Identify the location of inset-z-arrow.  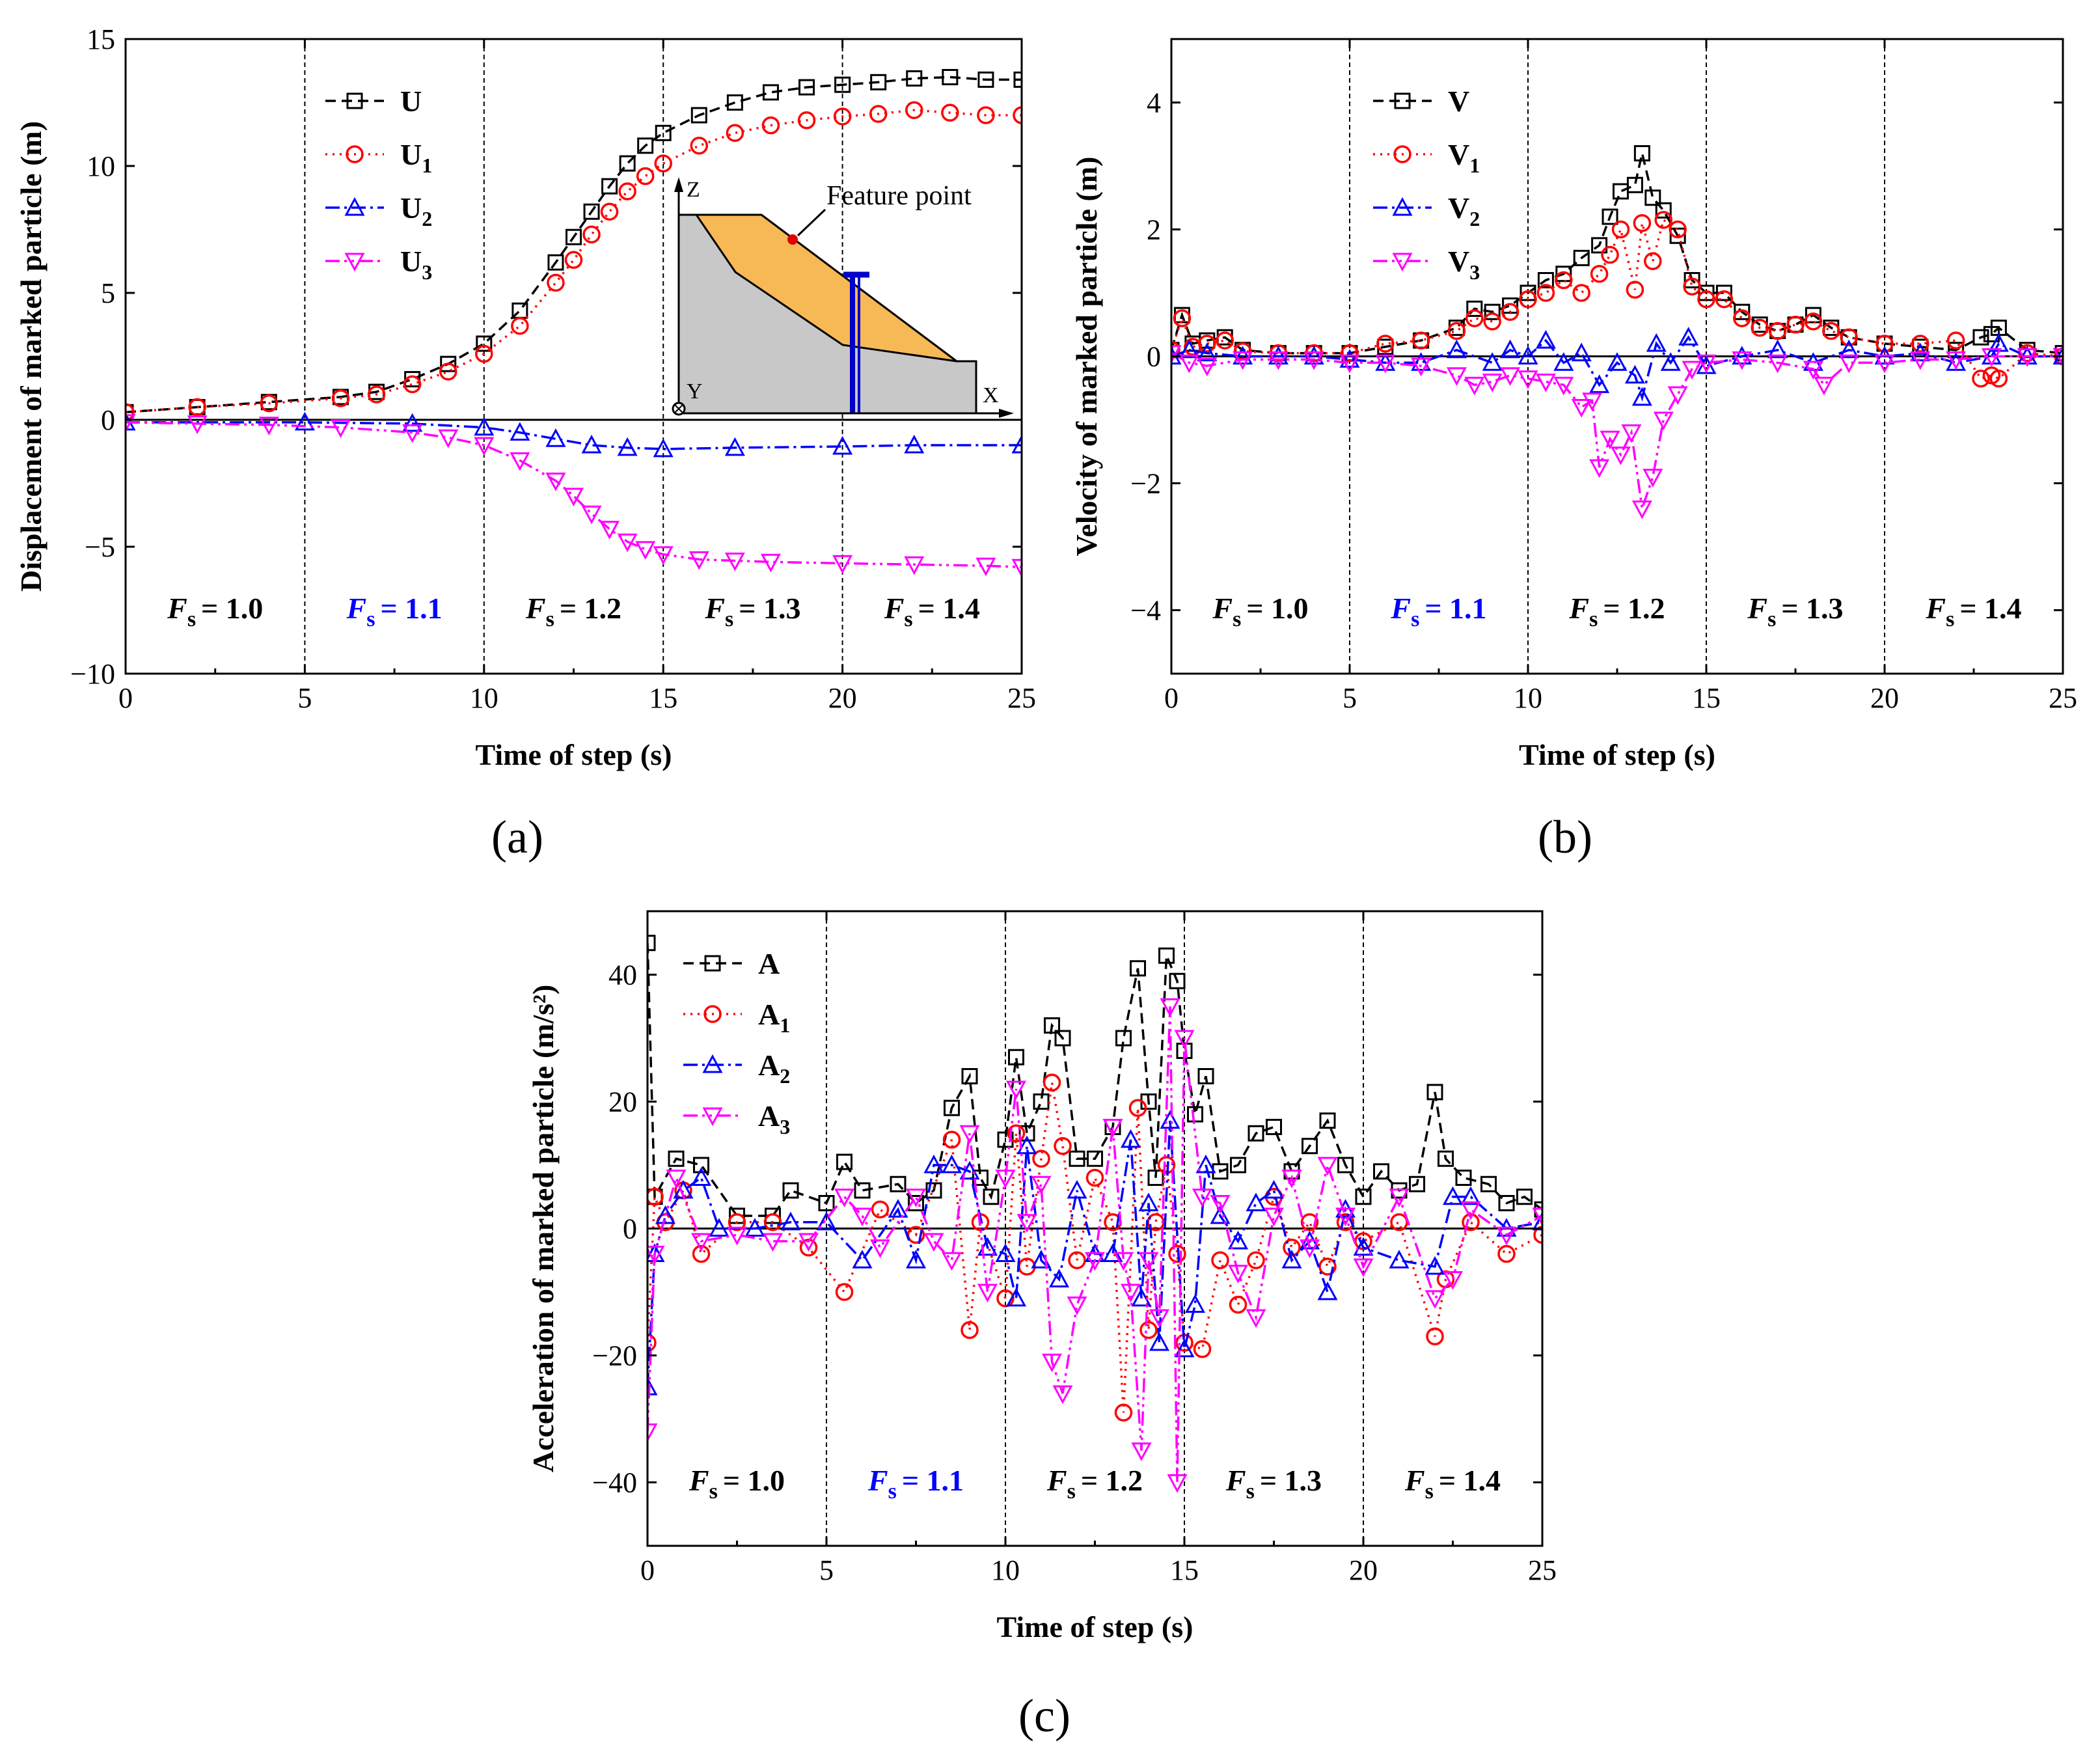
(678, 184).